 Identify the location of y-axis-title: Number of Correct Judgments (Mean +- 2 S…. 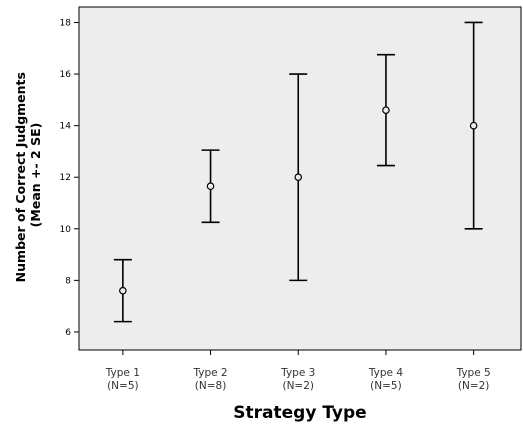
(28, 175).